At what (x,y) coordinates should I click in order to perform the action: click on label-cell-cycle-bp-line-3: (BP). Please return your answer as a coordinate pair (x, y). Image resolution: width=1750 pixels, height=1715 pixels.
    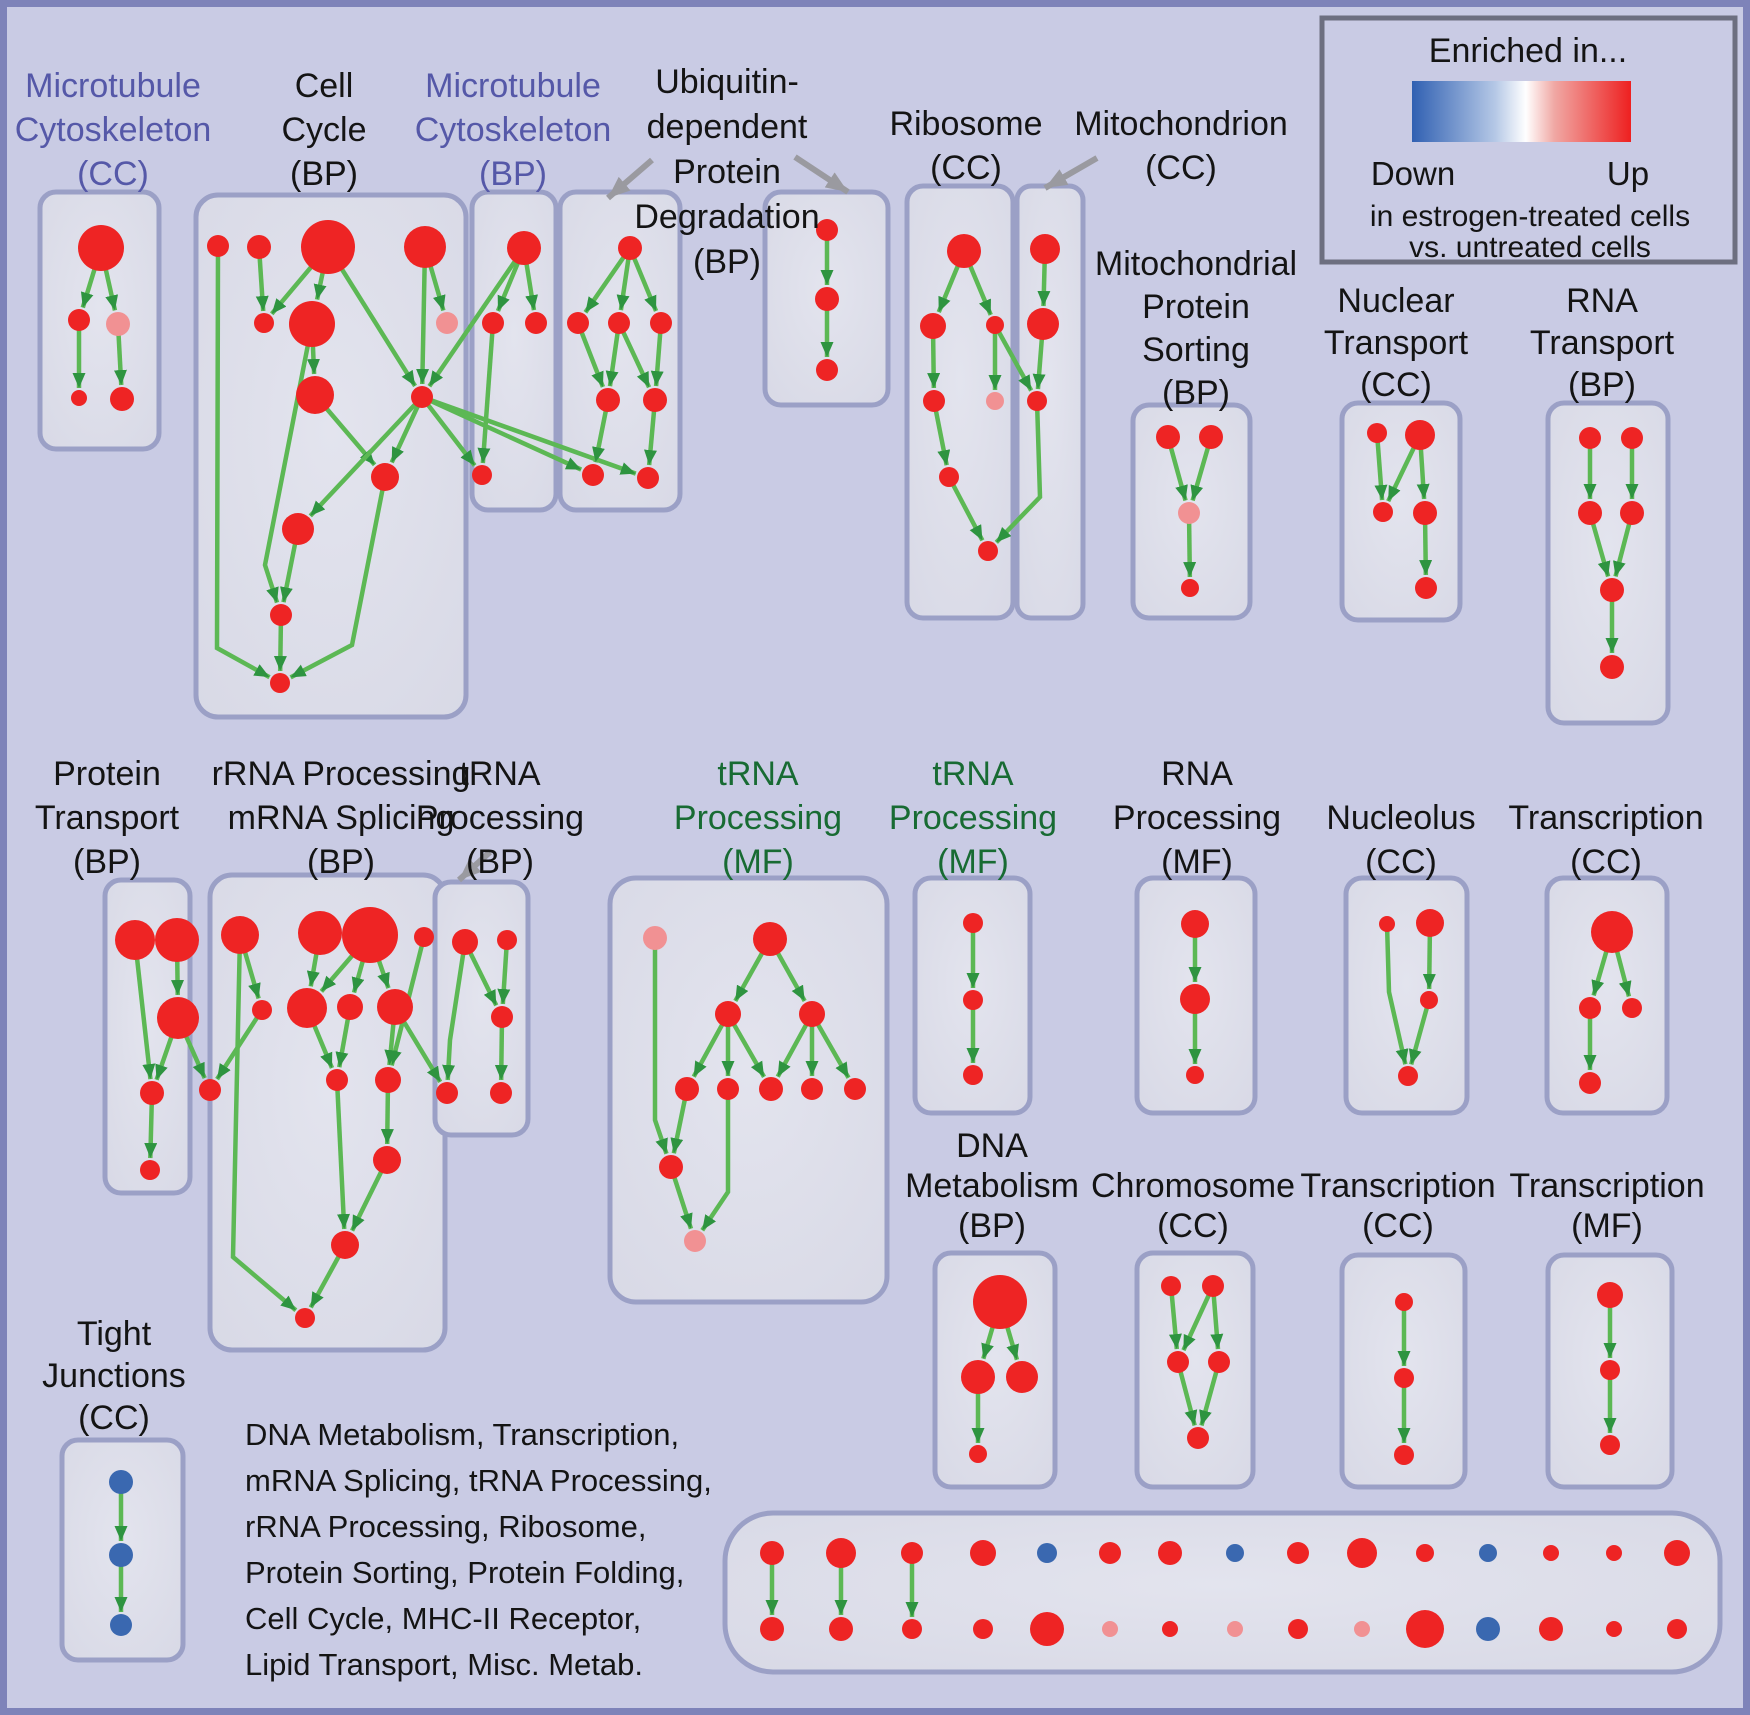
    Looking at the image, I should click on (324, 174).